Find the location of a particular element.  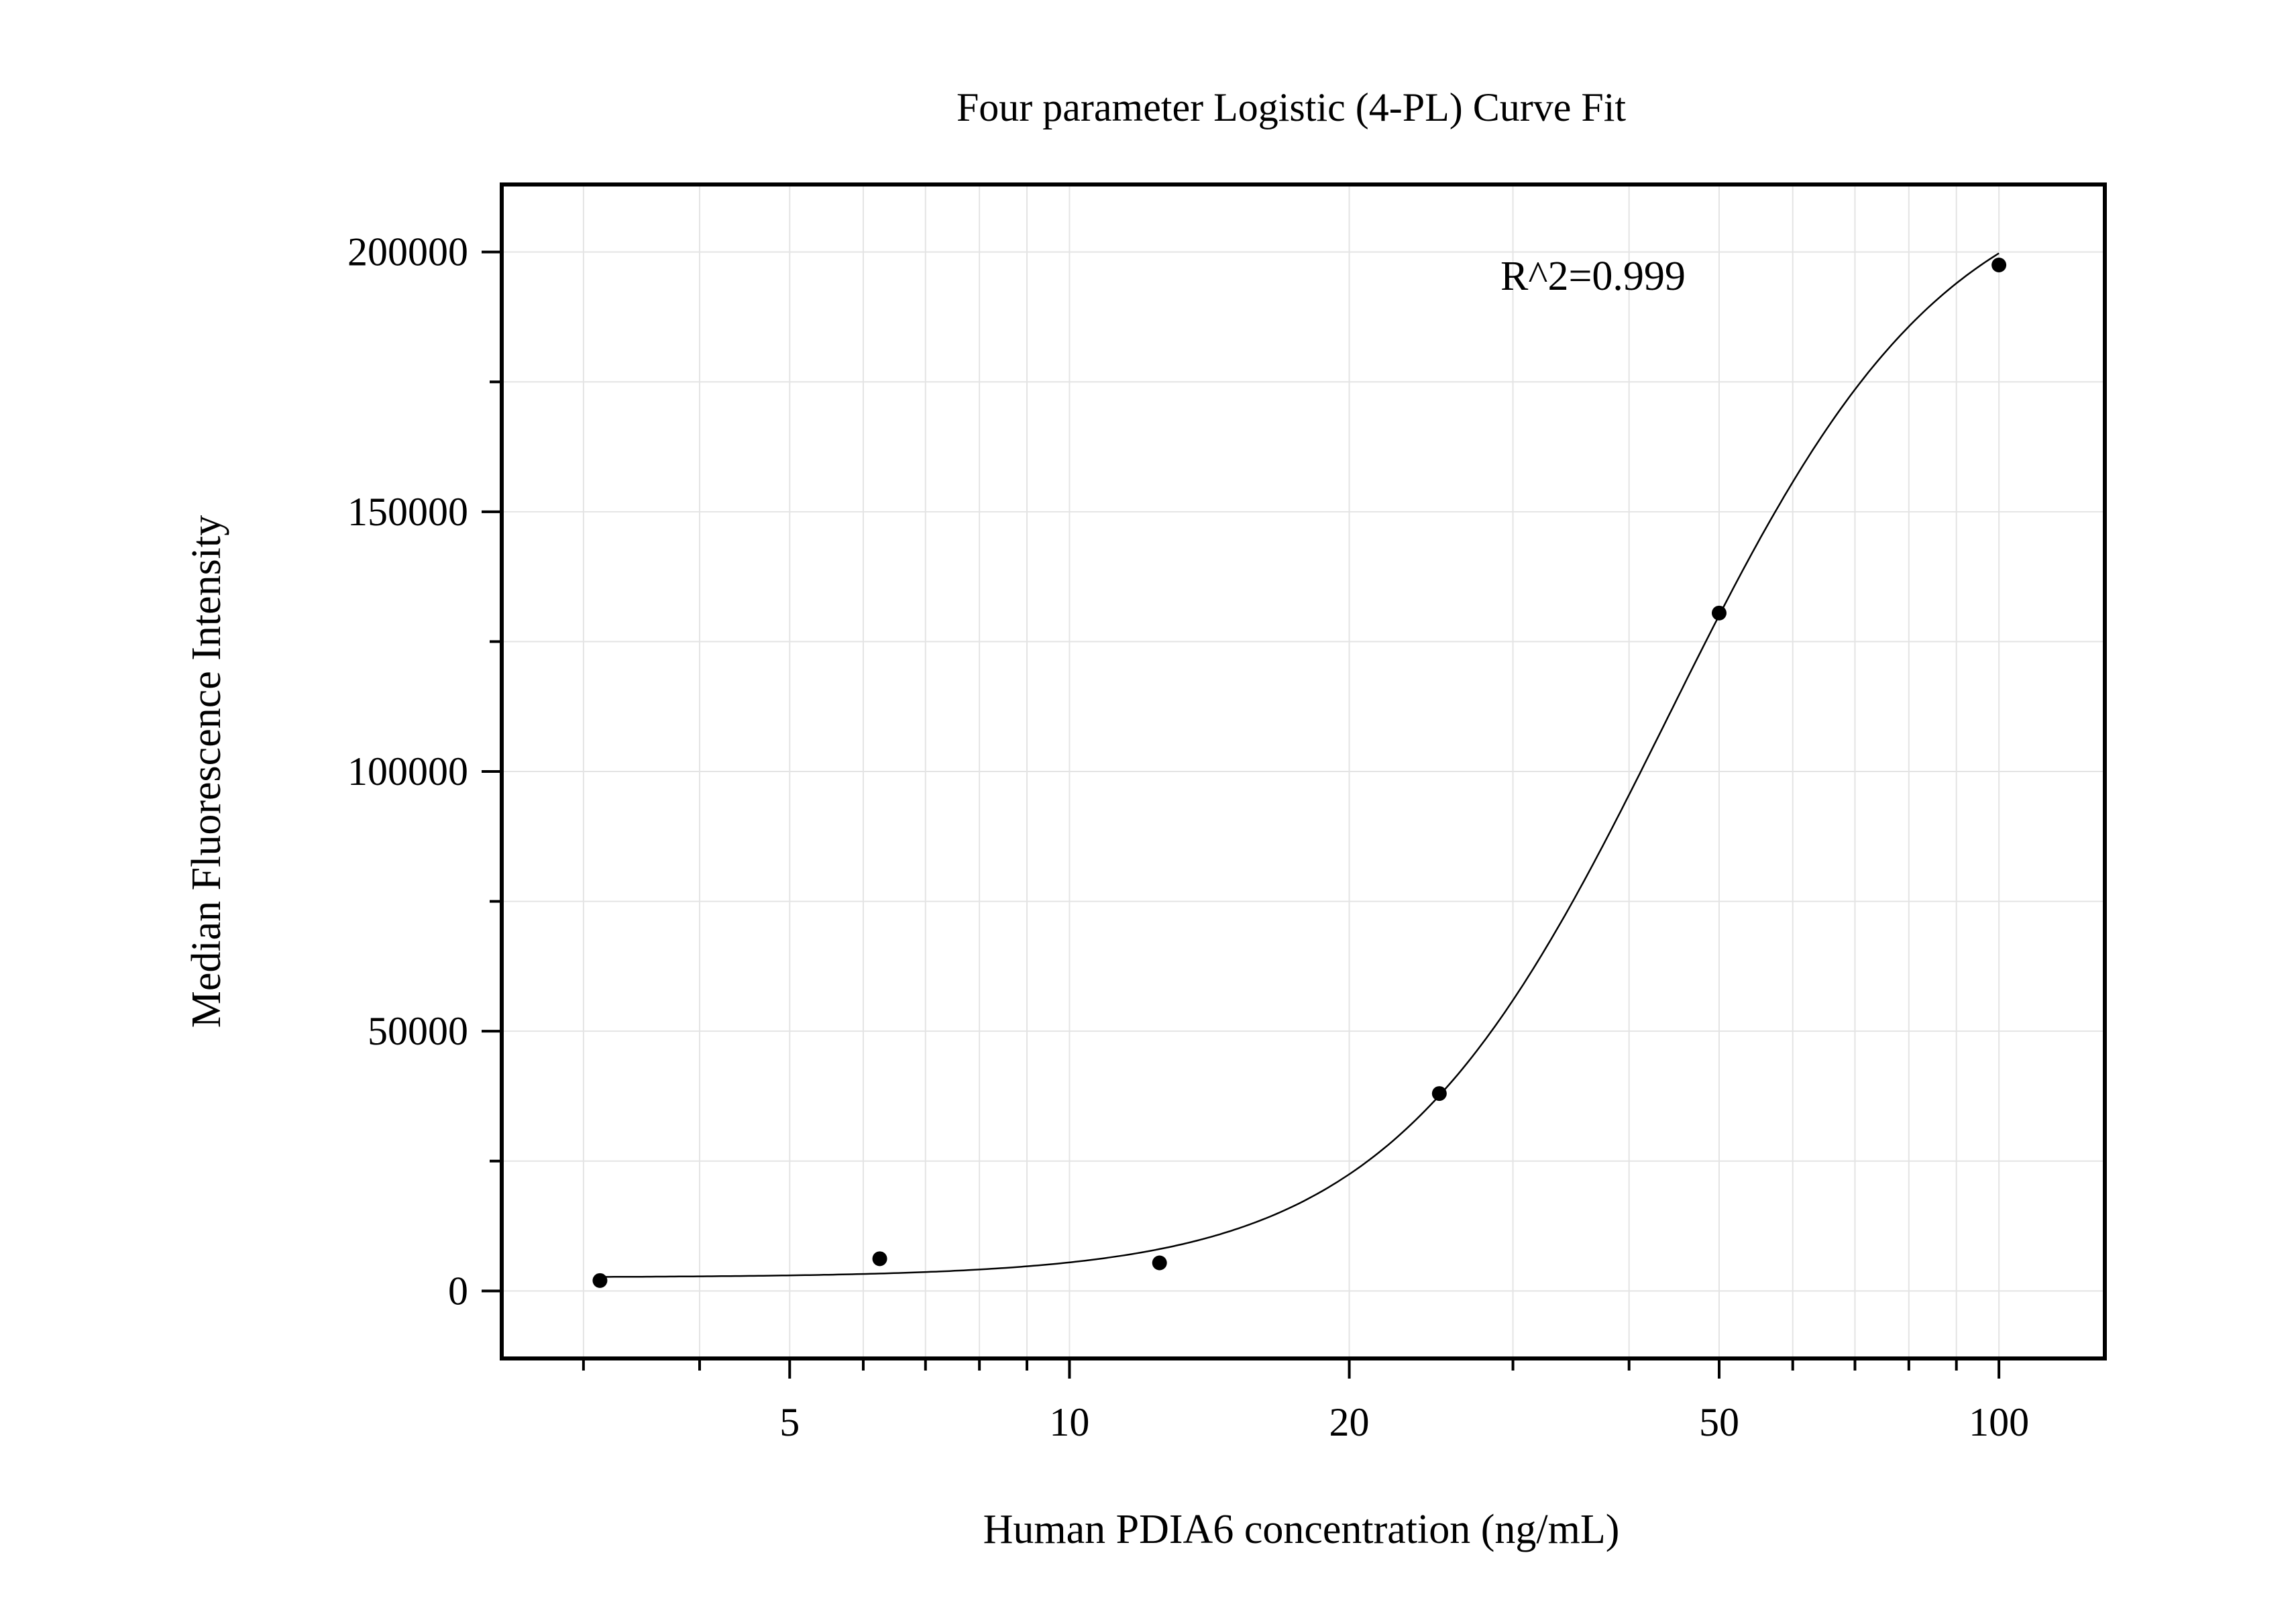

x-axis-label: Human PDIA6 concentration (ng/mL) is located at coordinates (1301, 1529).